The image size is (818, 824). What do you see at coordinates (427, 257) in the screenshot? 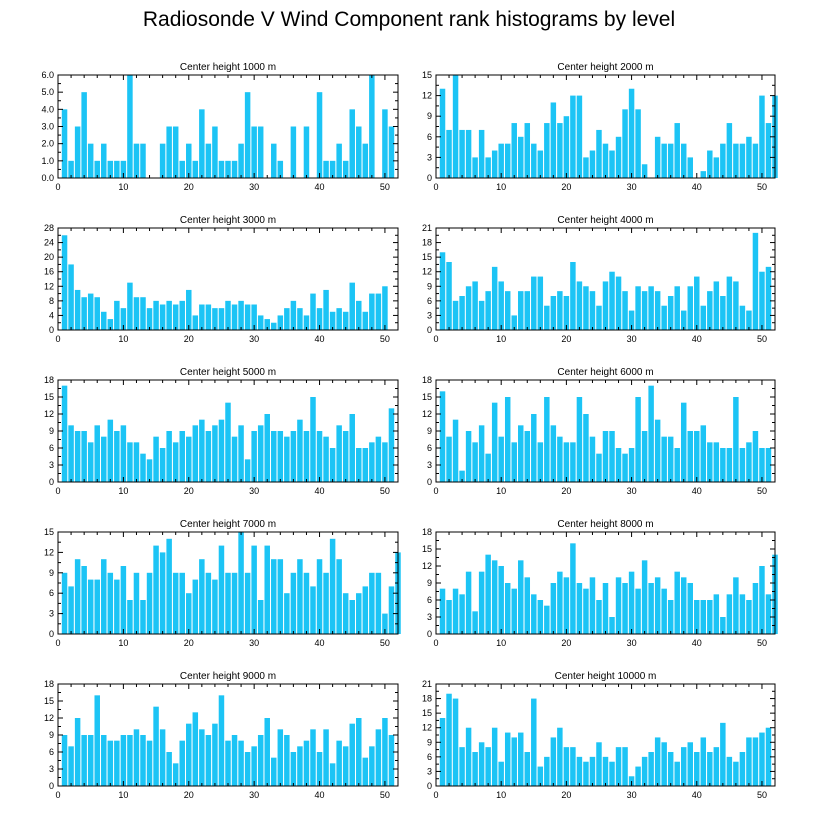
I see `panel-4-ytick-label-5: 15` at bounding box center [427, 257].